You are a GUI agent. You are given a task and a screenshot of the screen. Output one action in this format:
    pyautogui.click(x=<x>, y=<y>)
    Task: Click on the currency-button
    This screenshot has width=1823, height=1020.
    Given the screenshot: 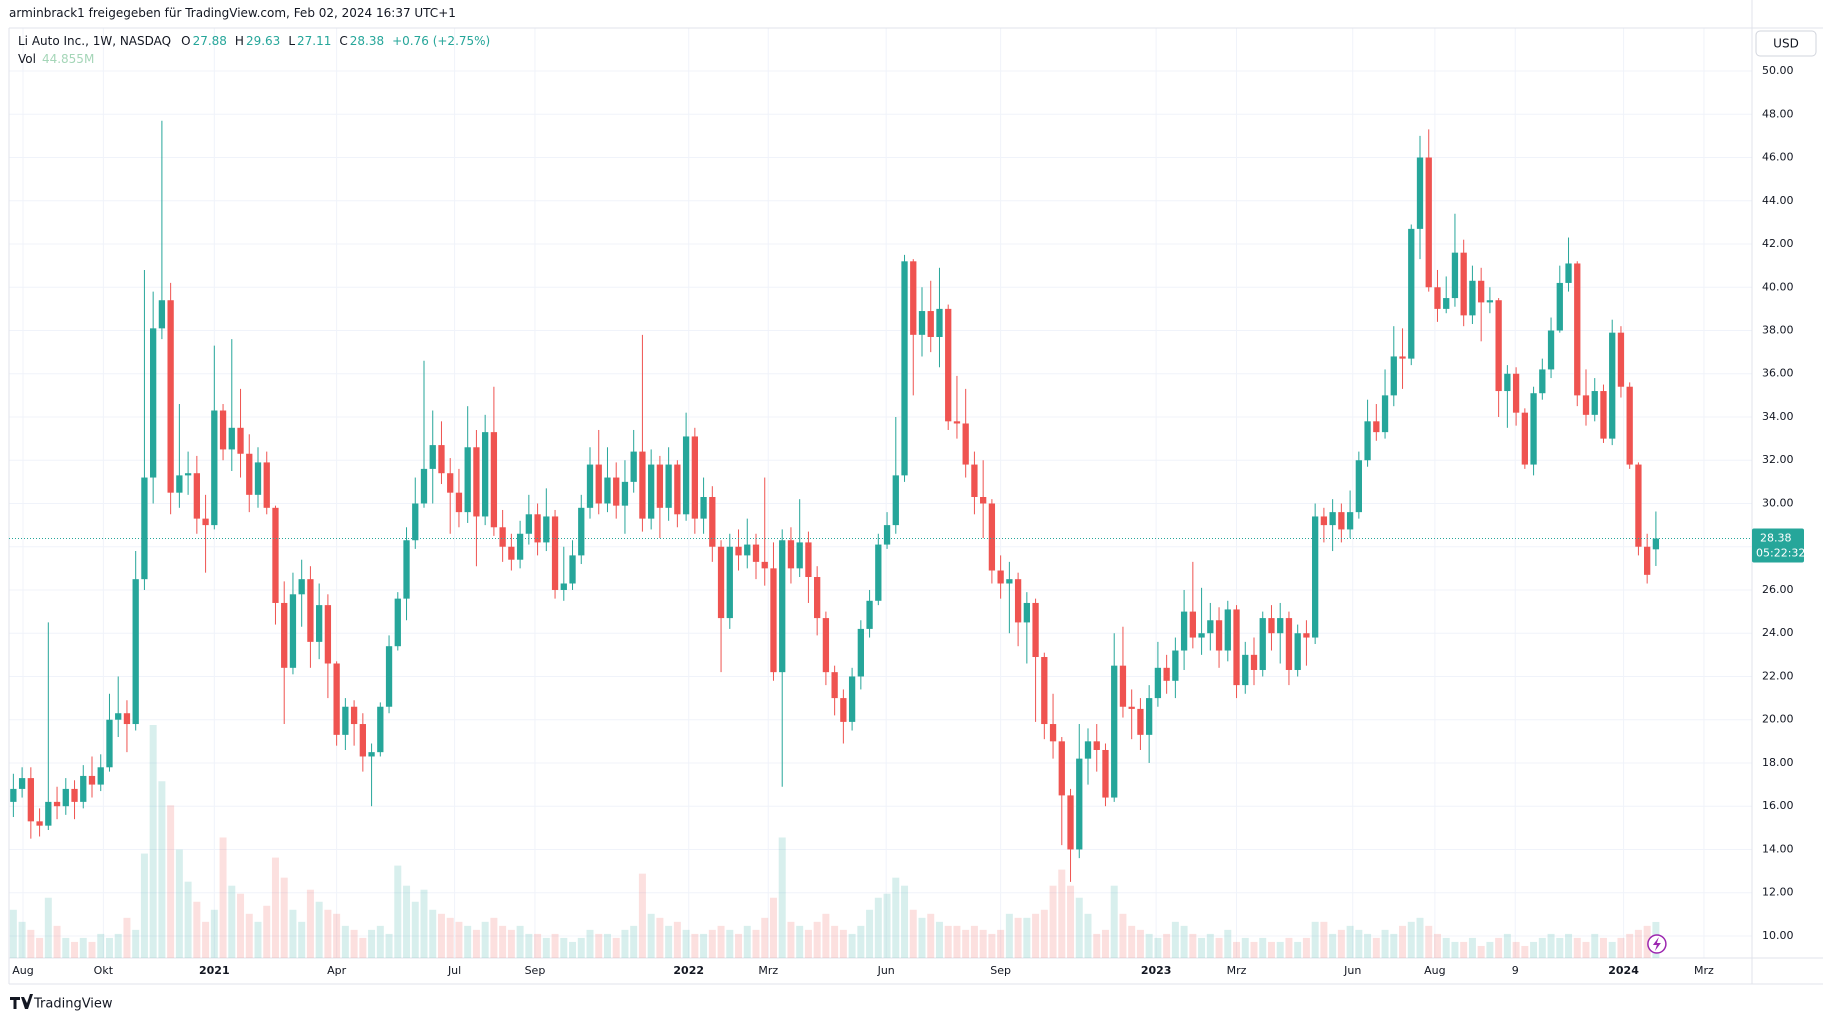 What is the action you would take?
    pyautogui.click(x=1786, y=43)
    